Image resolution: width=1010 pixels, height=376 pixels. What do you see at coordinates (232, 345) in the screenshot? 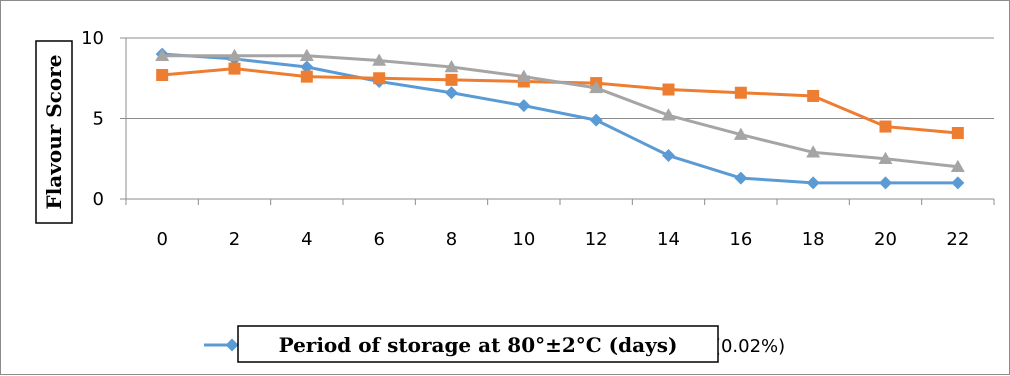
I see `legend-marker` at bounding box center [232, 345].